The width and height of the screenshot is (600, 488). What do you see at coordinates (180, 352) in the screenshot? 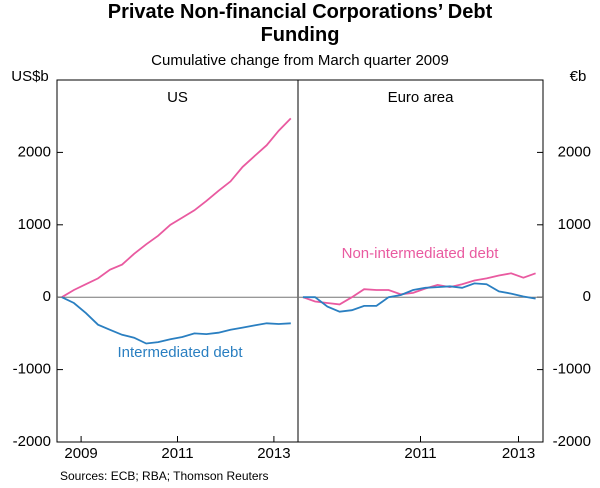
I see `series-annotation: Intermediated debt` at bounding box center [180, 352].